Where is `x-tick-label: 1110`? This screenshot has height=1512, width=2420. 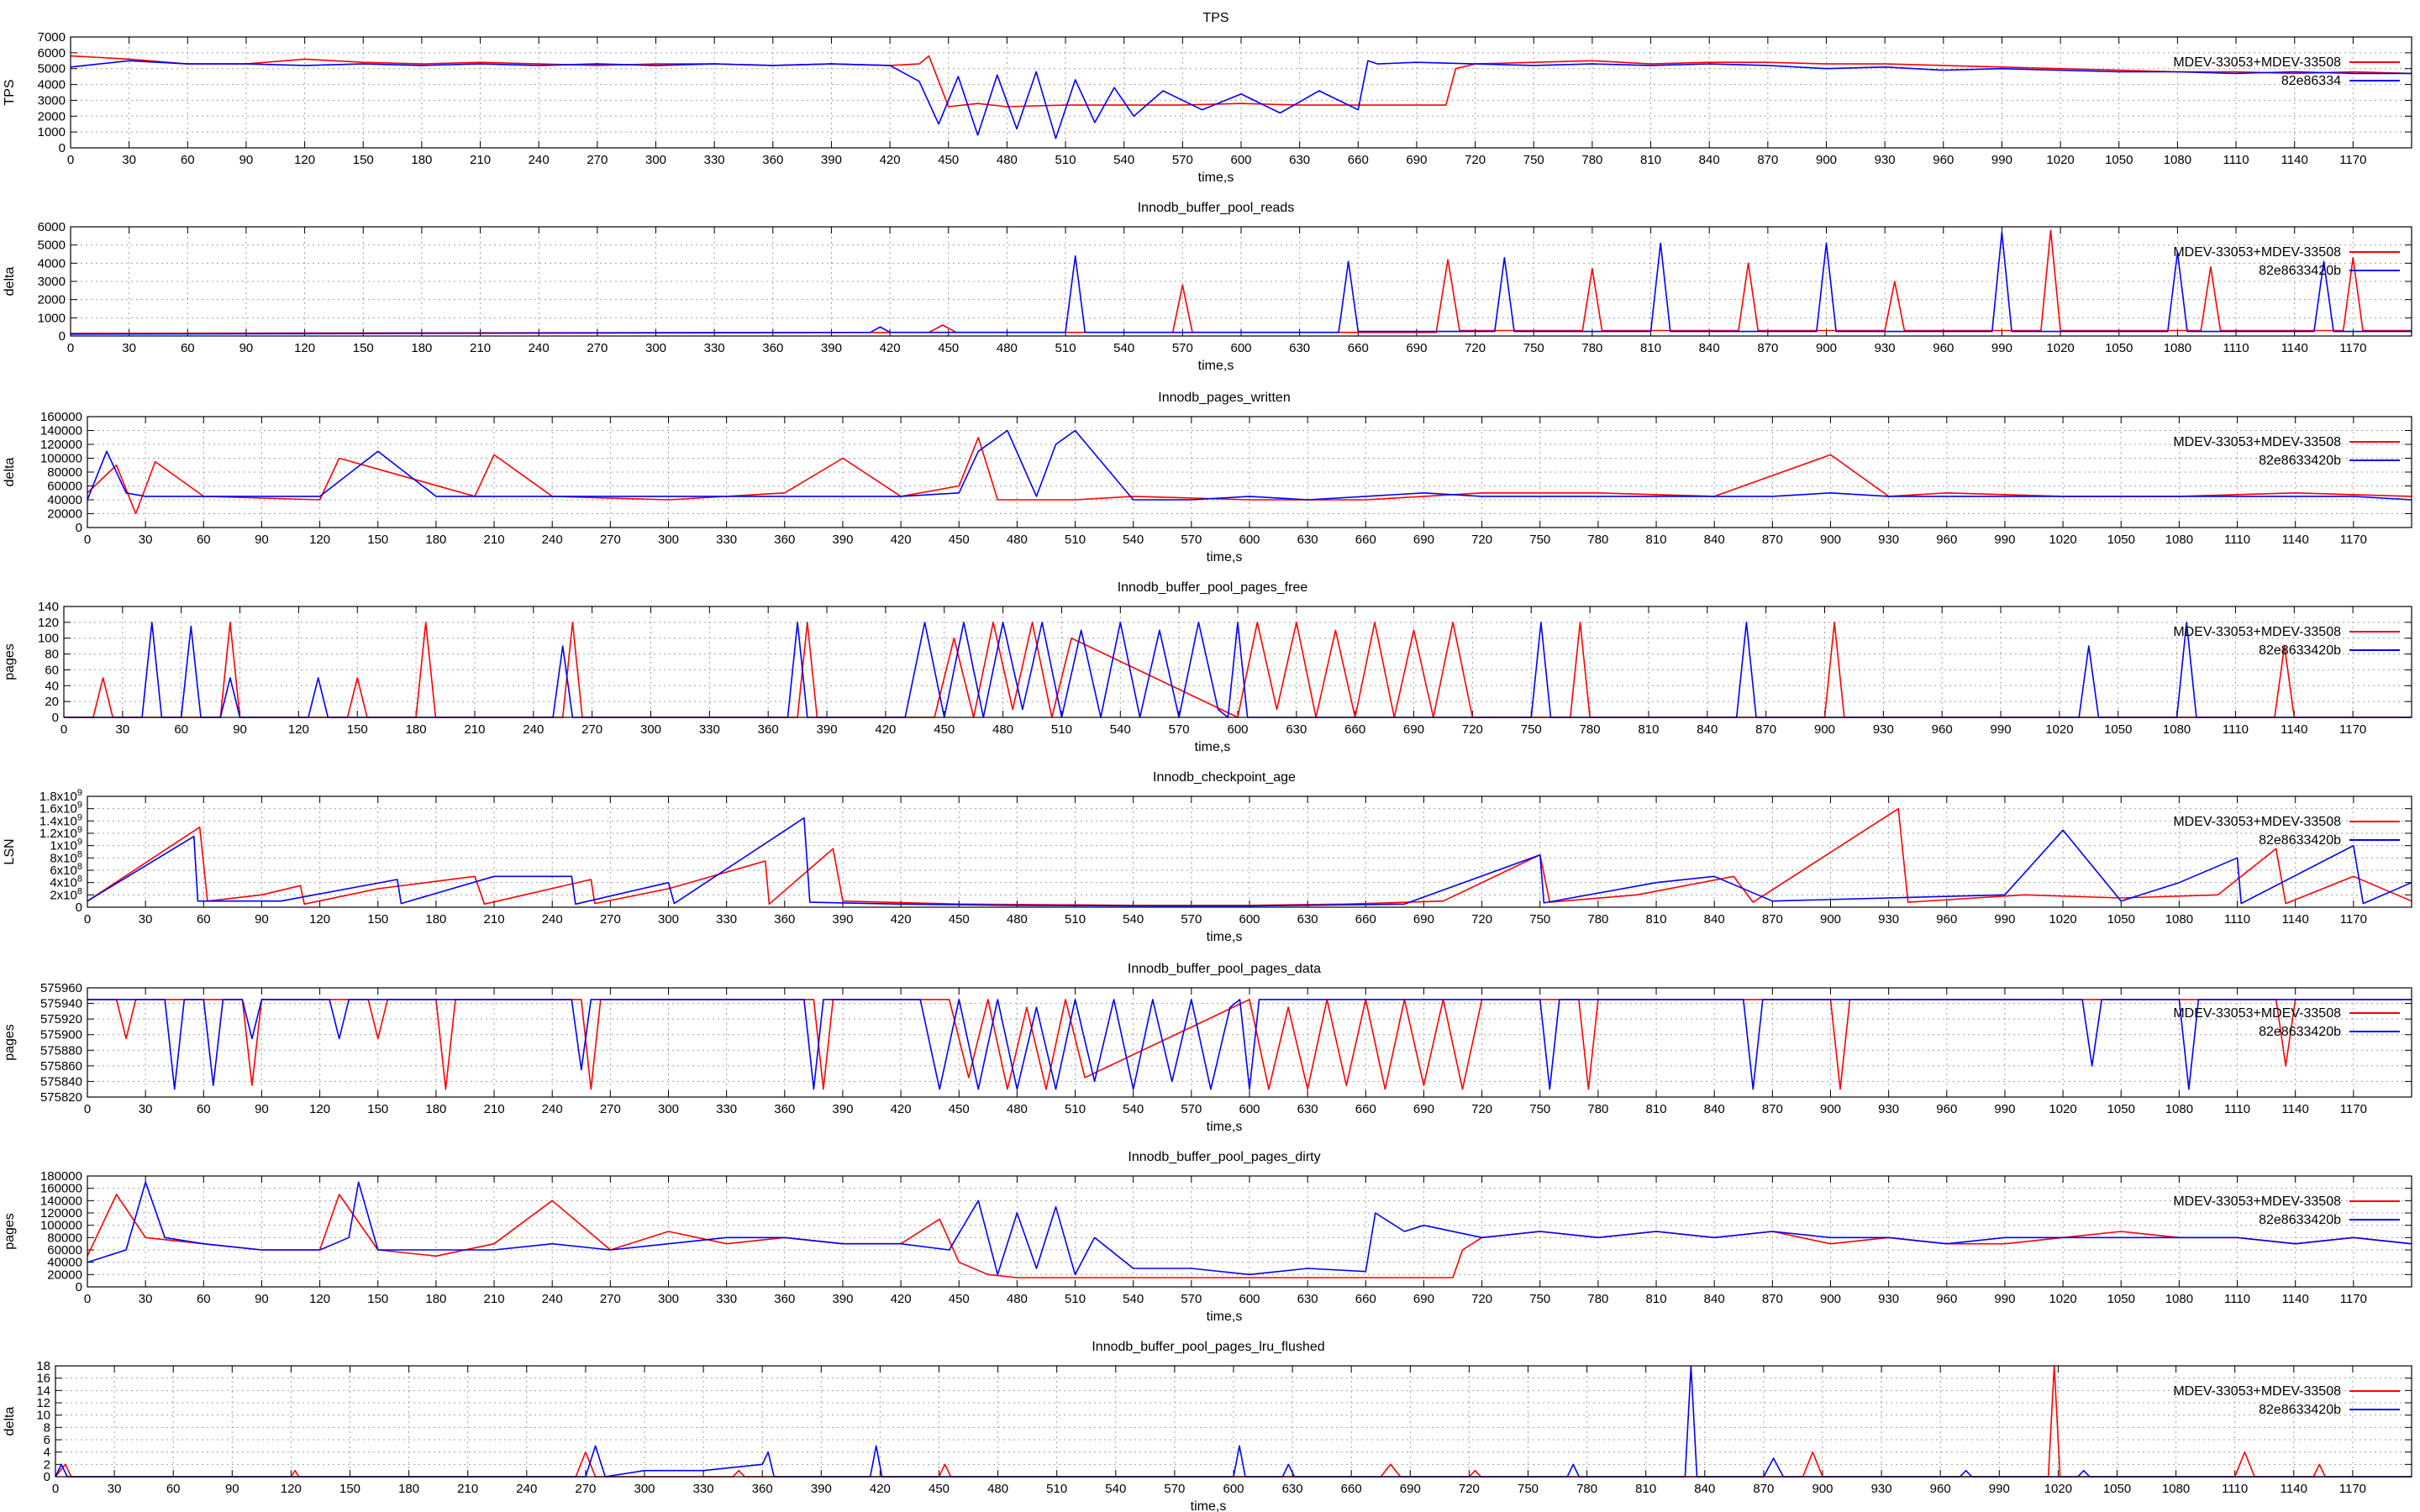
x-tick-label: 1110 is located at coordinates (2237, 1299).